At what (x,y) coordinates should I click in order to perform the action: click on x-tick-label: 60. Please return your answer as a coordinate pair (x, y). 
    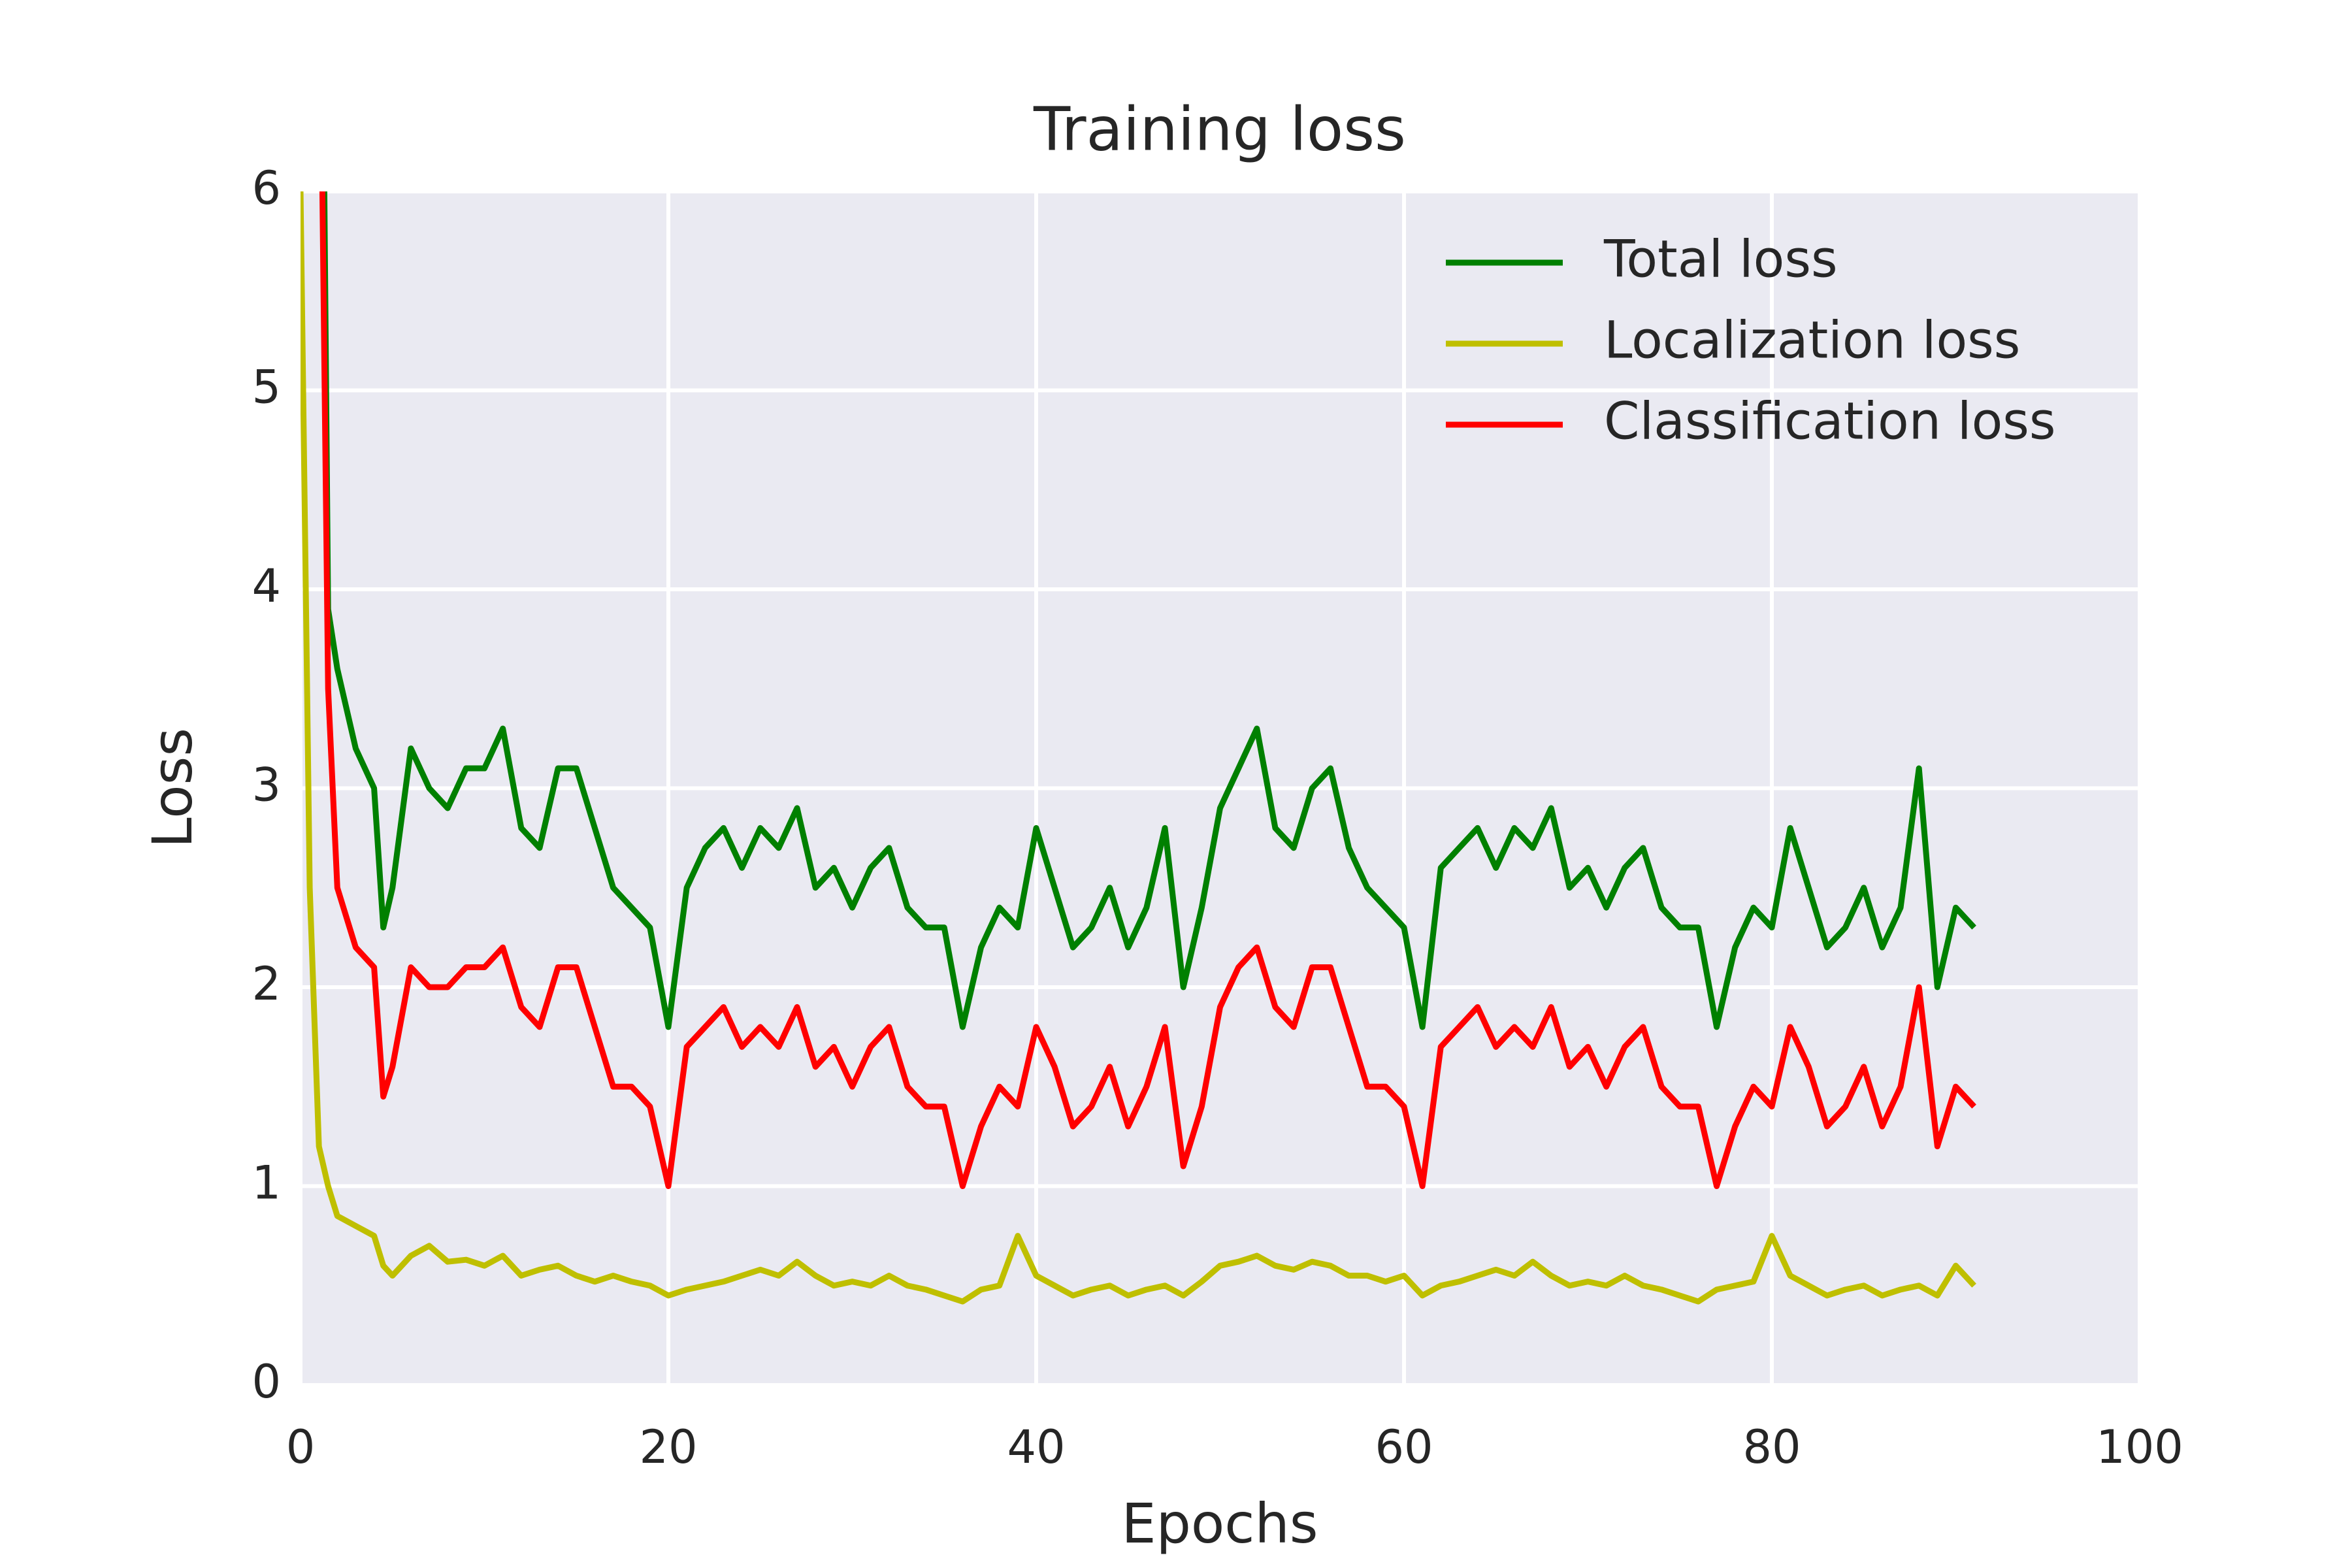
    Looking at the image, I should click on (1404, 1447).